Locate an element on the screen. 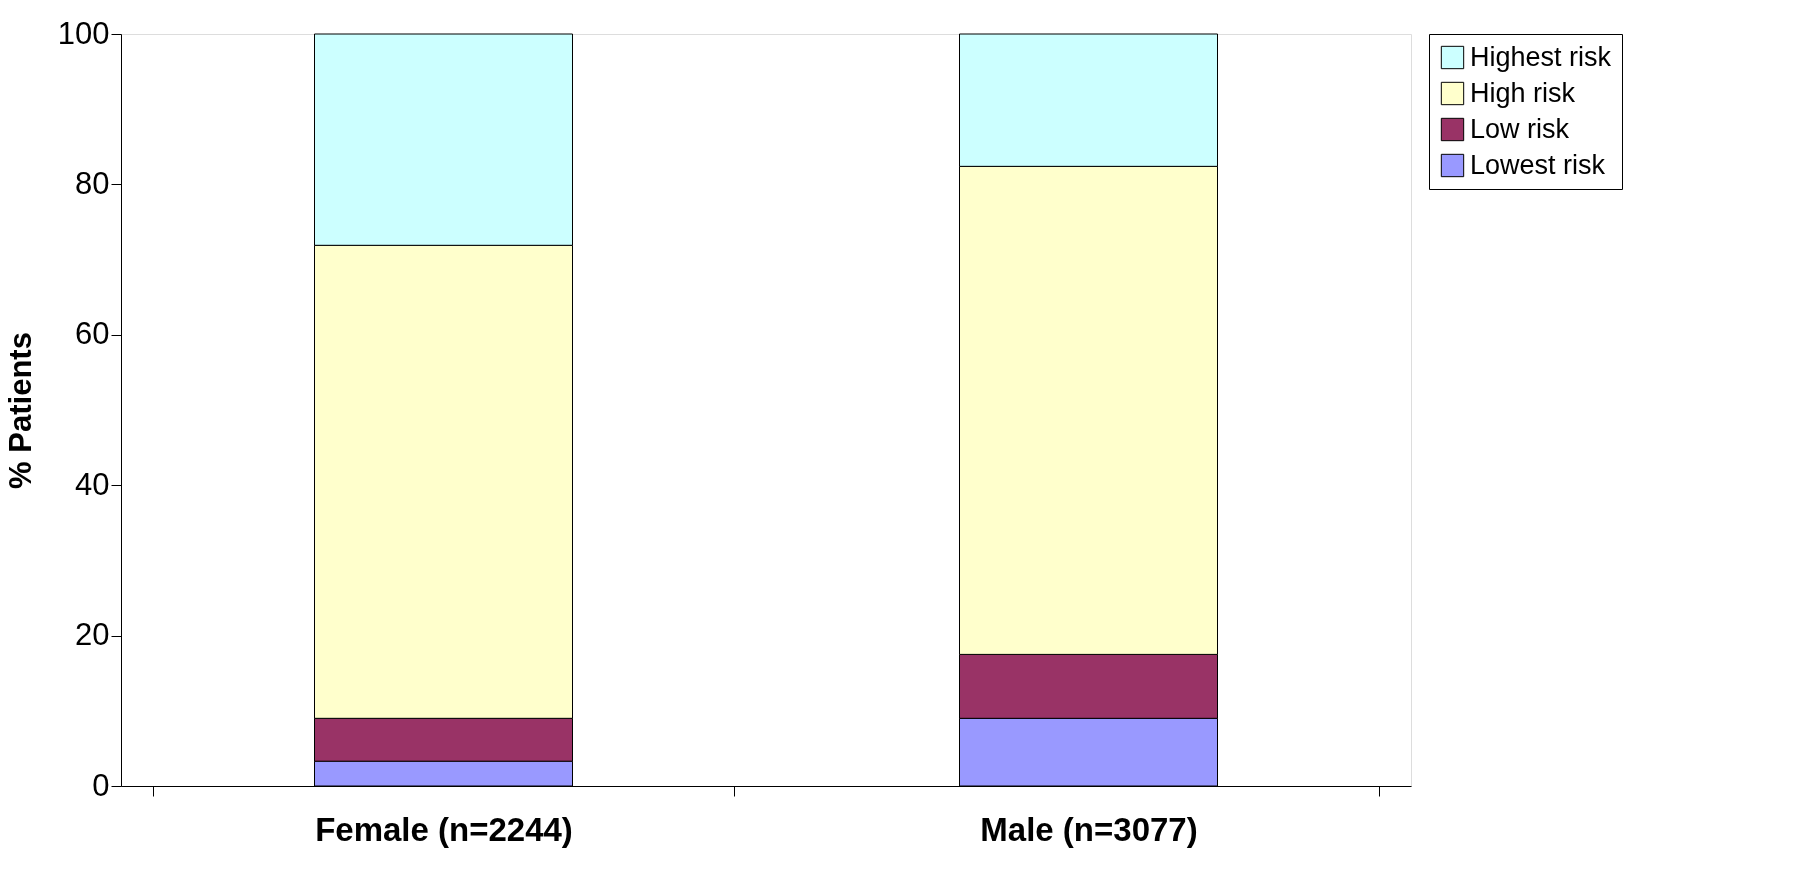  x-tick-label: Male (n=3077) is located at coordinates (1089, 829).